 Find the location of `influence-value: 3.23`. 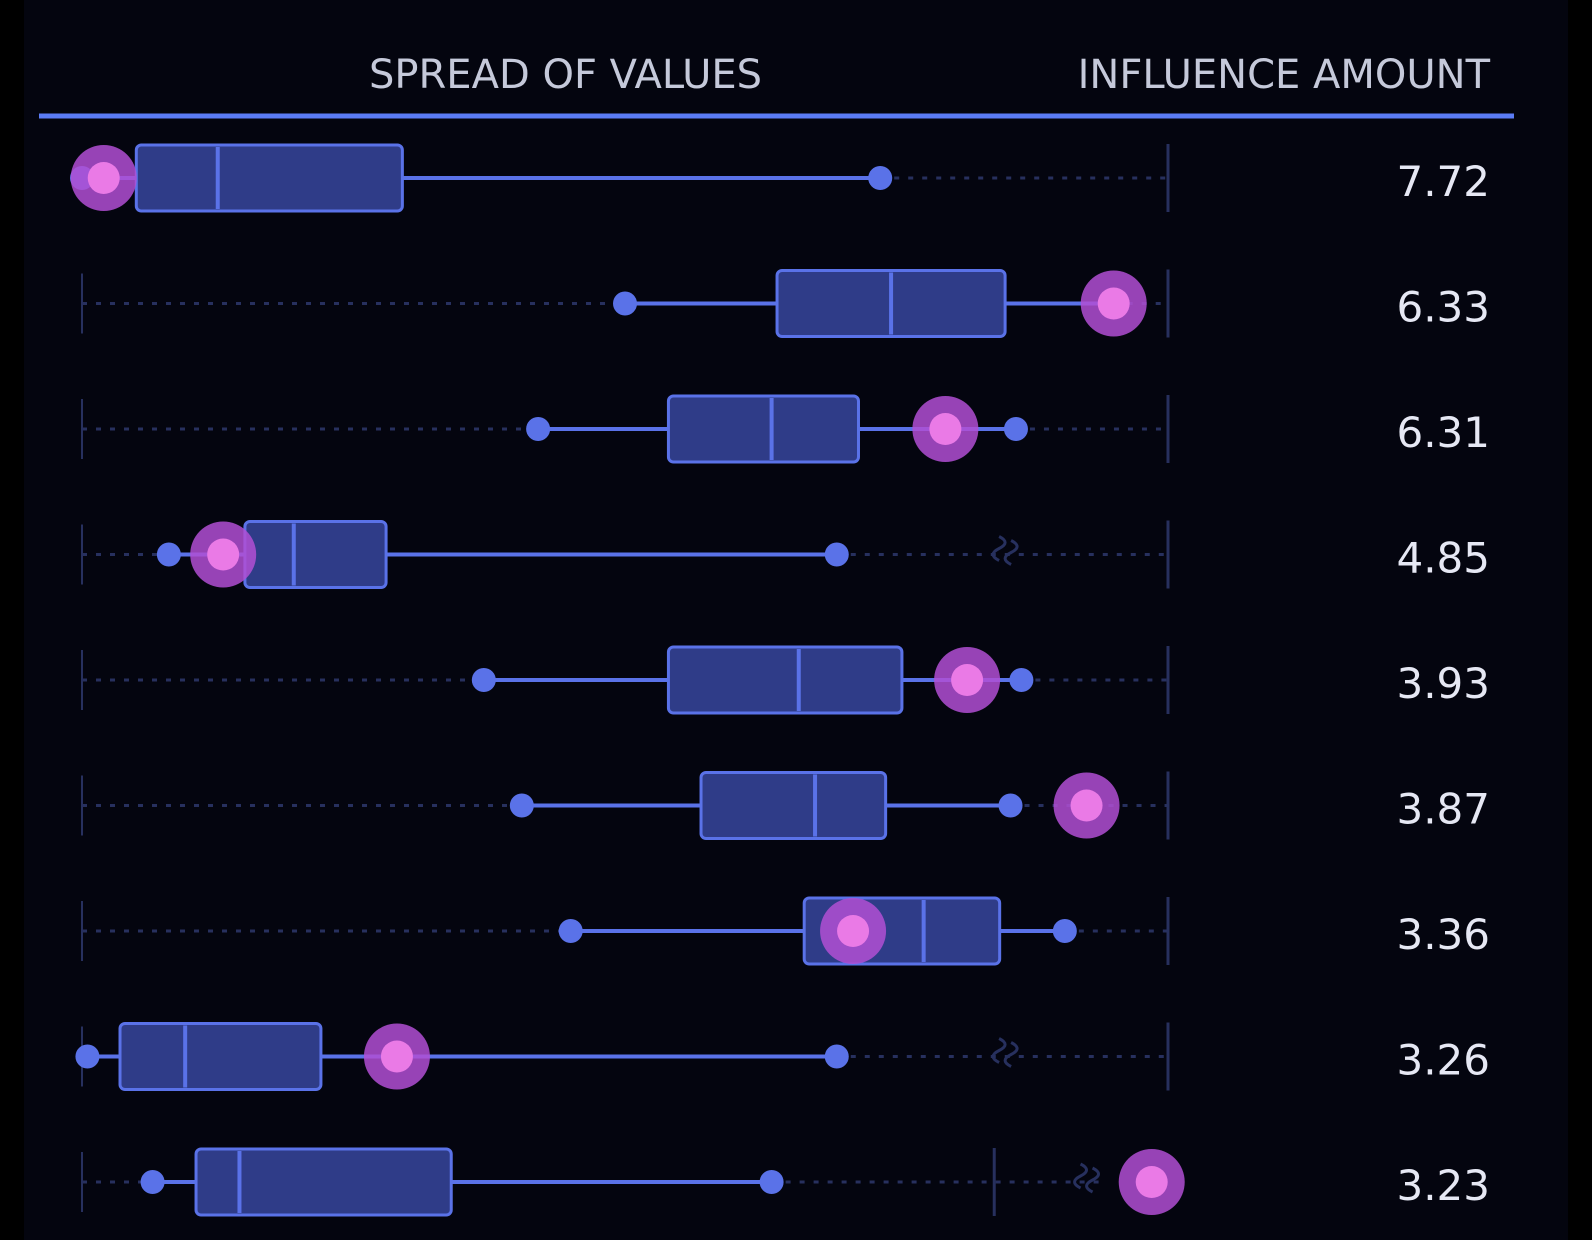

influence-value: 3.23 is located at coordinates (1443, 1185).